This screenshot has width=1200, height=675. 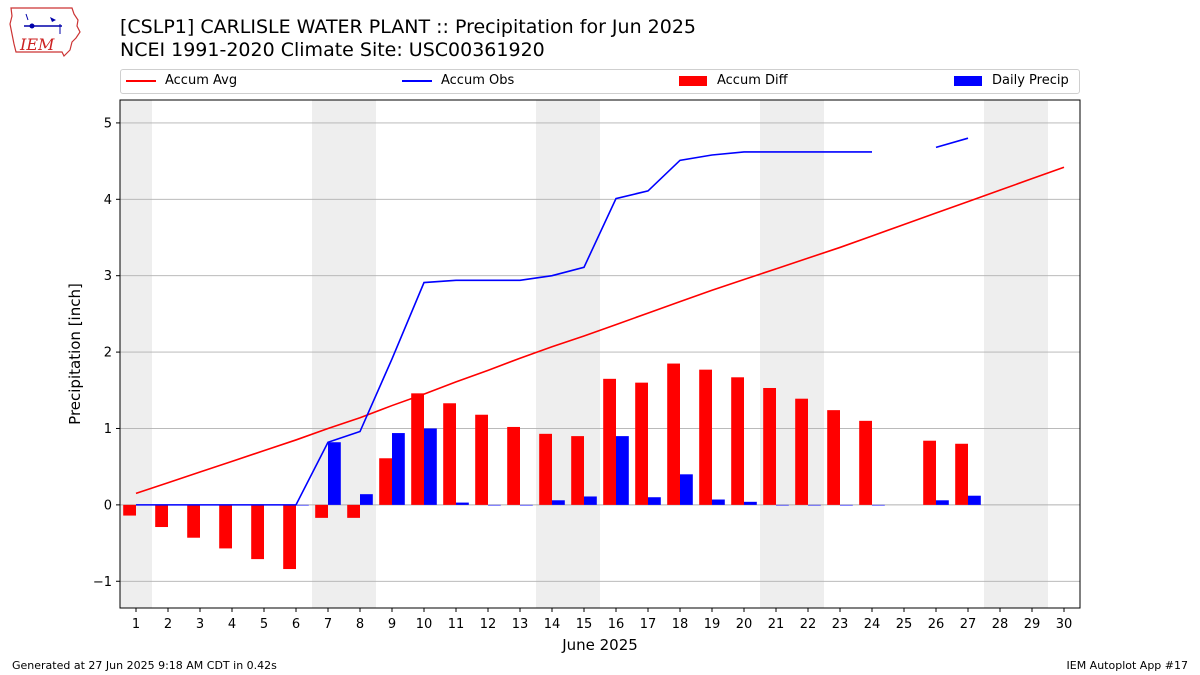 I want to click on legend-label-daily-precip: Daily Precip, so click(x=1030, y=80).